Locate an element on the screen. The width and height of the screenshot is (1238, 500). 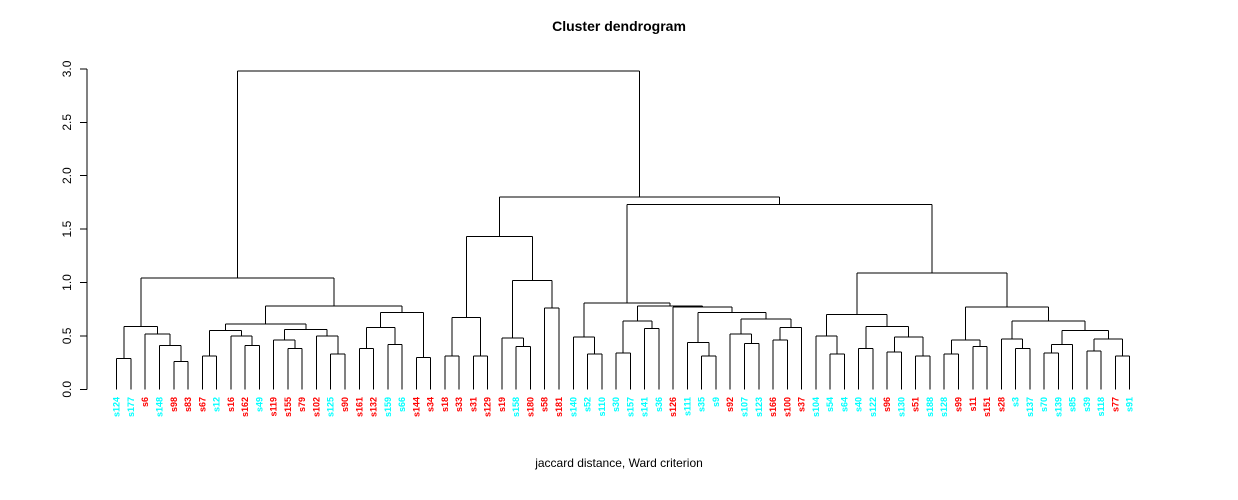
leaf-label: s144 is located at coordinates (416, 407).